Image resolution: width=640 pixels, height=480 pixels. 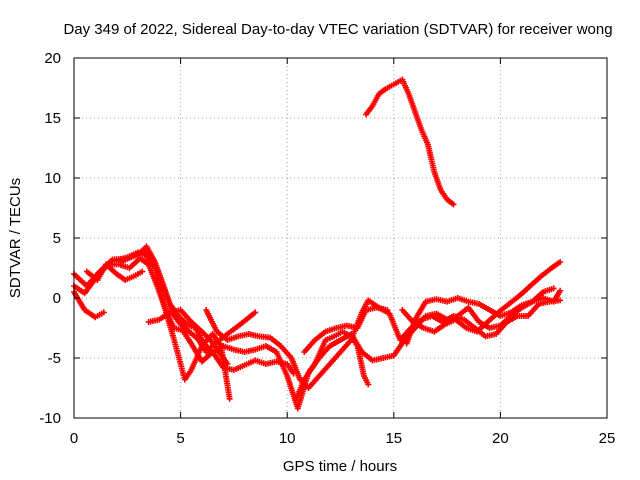 I want to click on y-tick-label: 5, so click(x=57, y=238).